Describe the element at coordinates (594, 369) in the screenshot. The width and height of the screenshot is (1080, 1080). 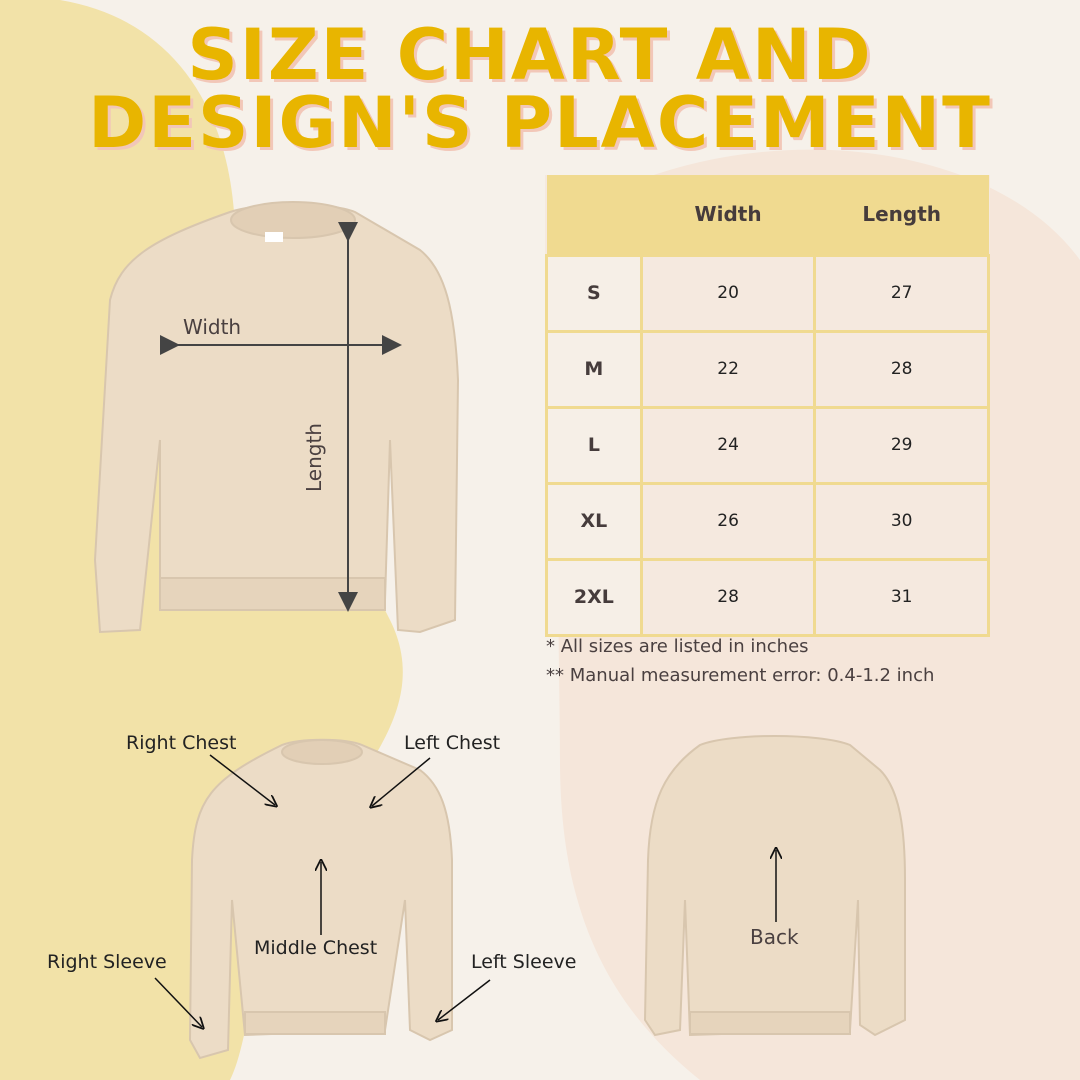
I see `size-cell: M` at that location.